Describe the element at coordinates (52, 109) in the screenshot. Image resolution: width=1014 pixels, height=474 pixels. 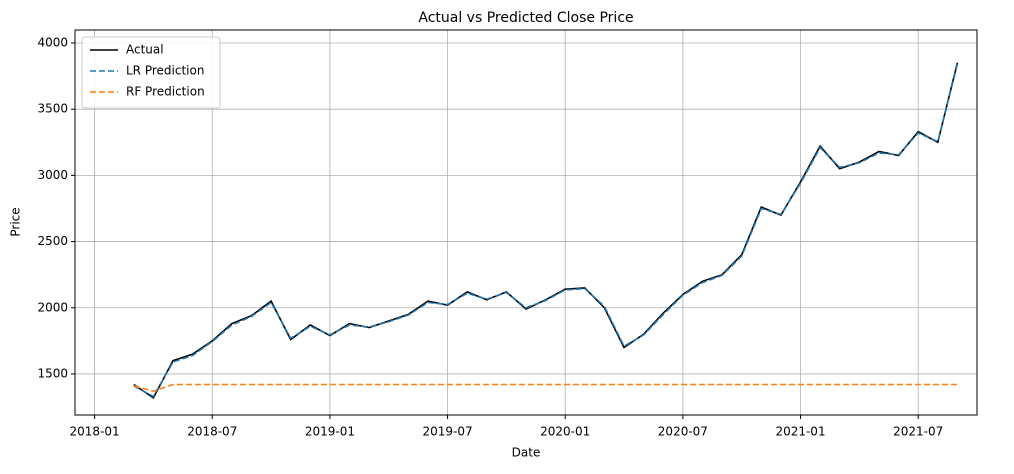
I see `y-tick-label: 3500` at that location.